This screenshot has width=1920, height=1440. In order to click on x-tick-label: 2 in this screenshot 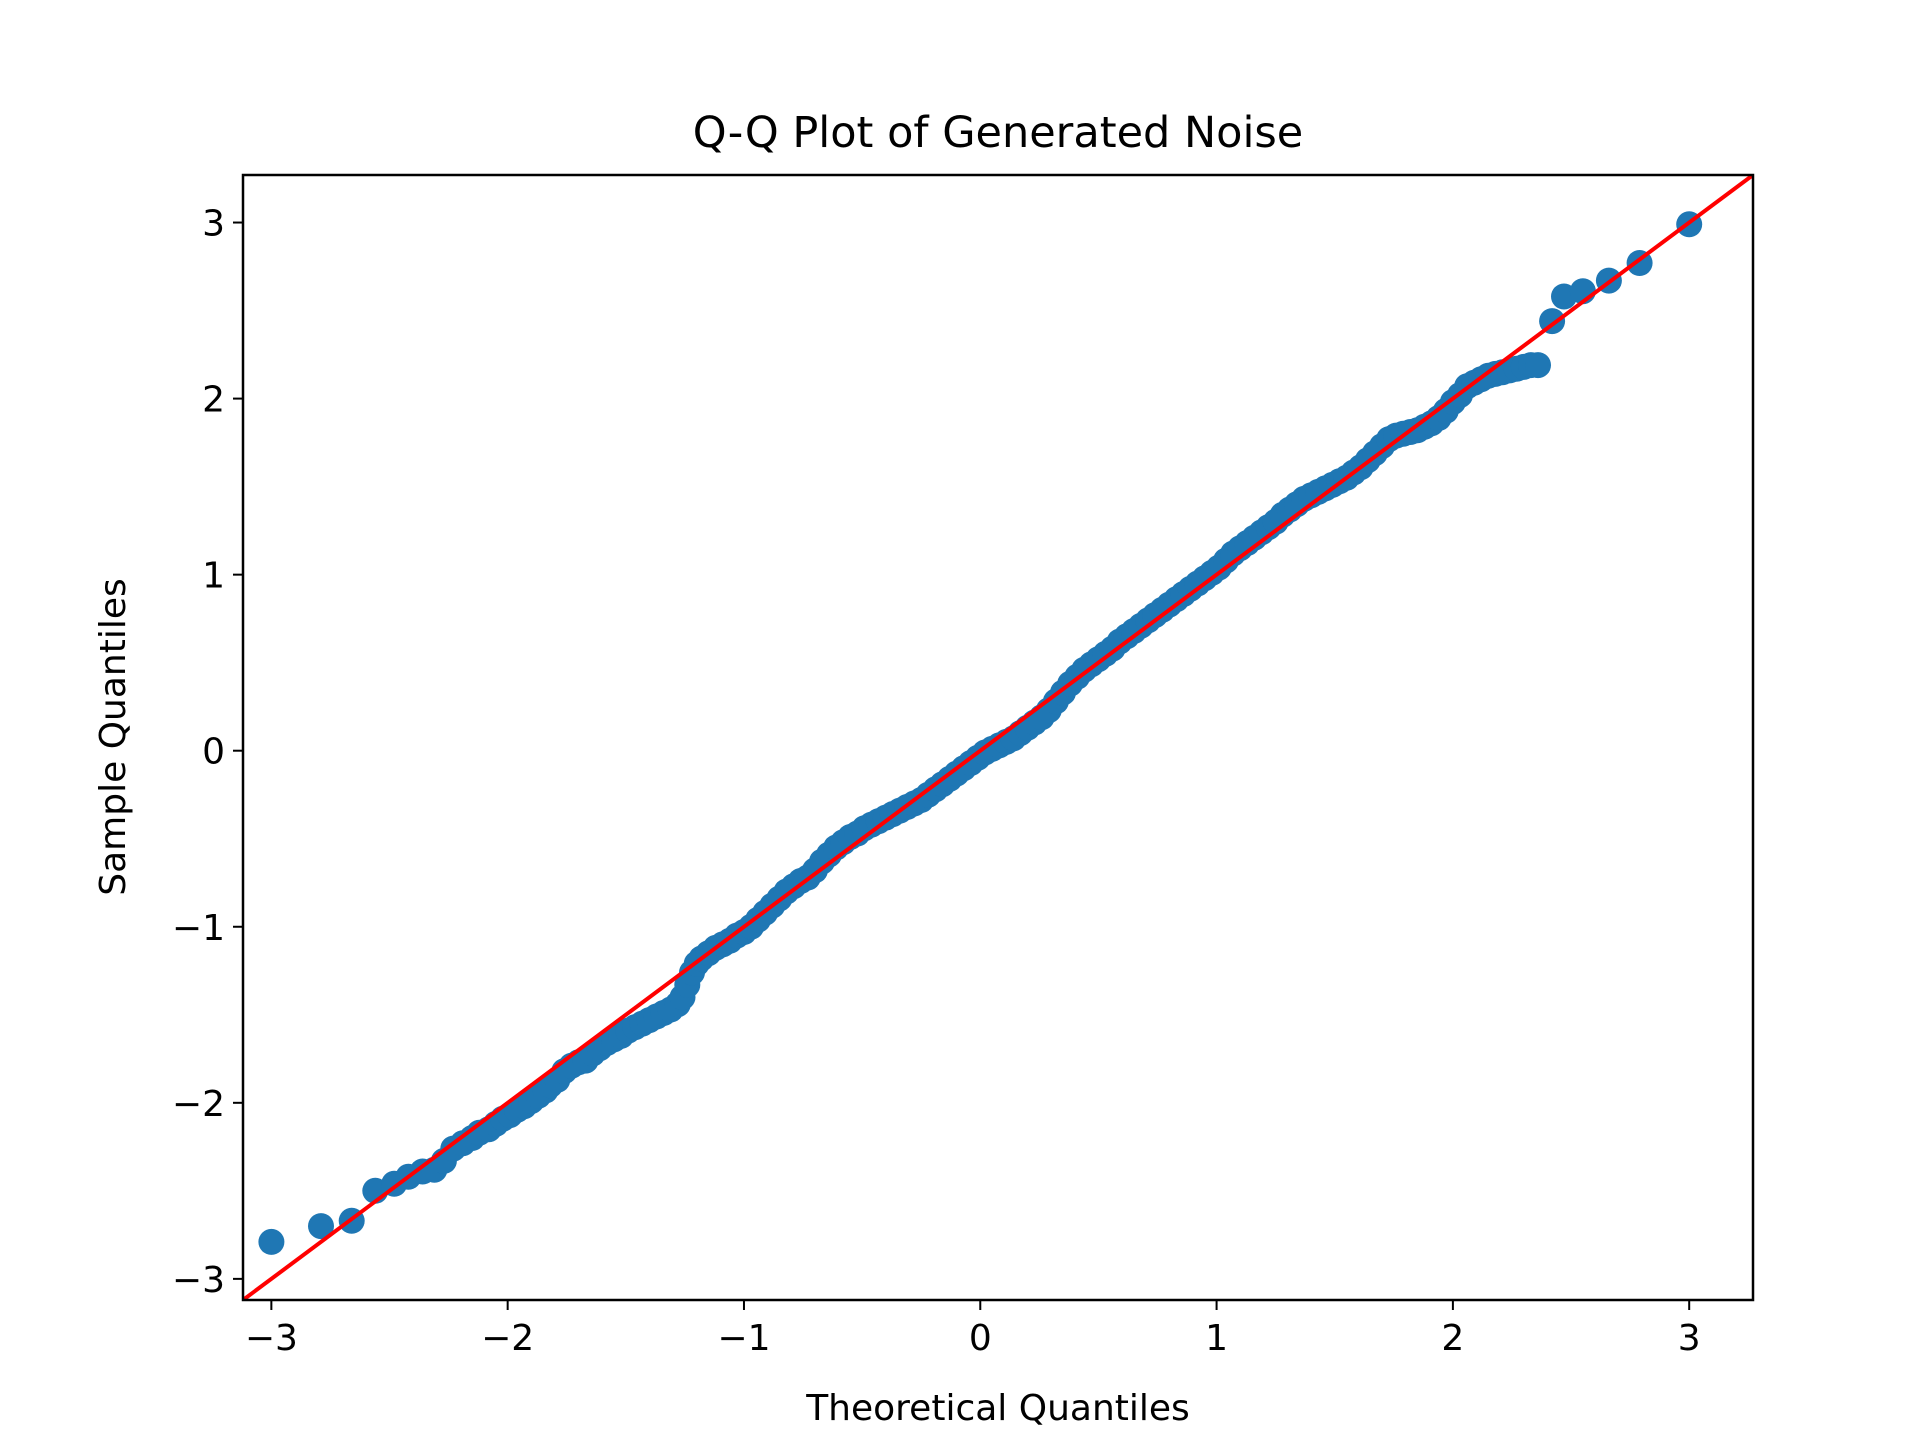, I will do `click(1452, 1338)`.